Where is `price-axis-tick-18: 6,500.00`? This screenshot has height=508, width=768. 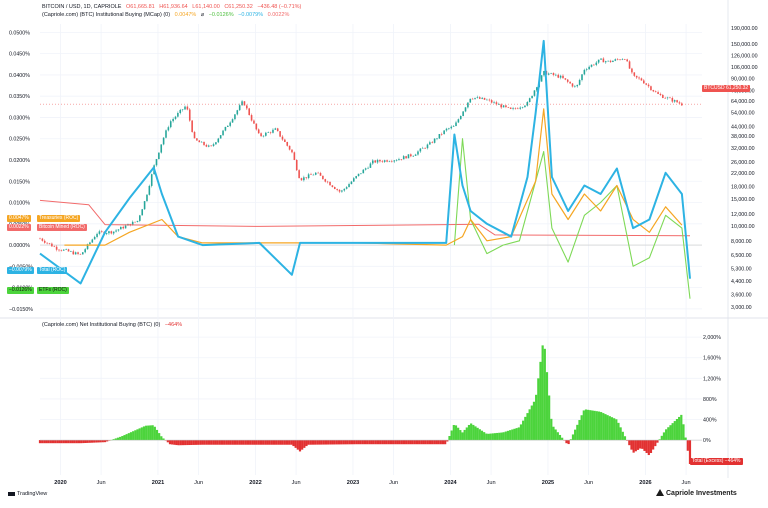
price-axis-tick-18: 6,500.00 is located at coordinates (741, 256).